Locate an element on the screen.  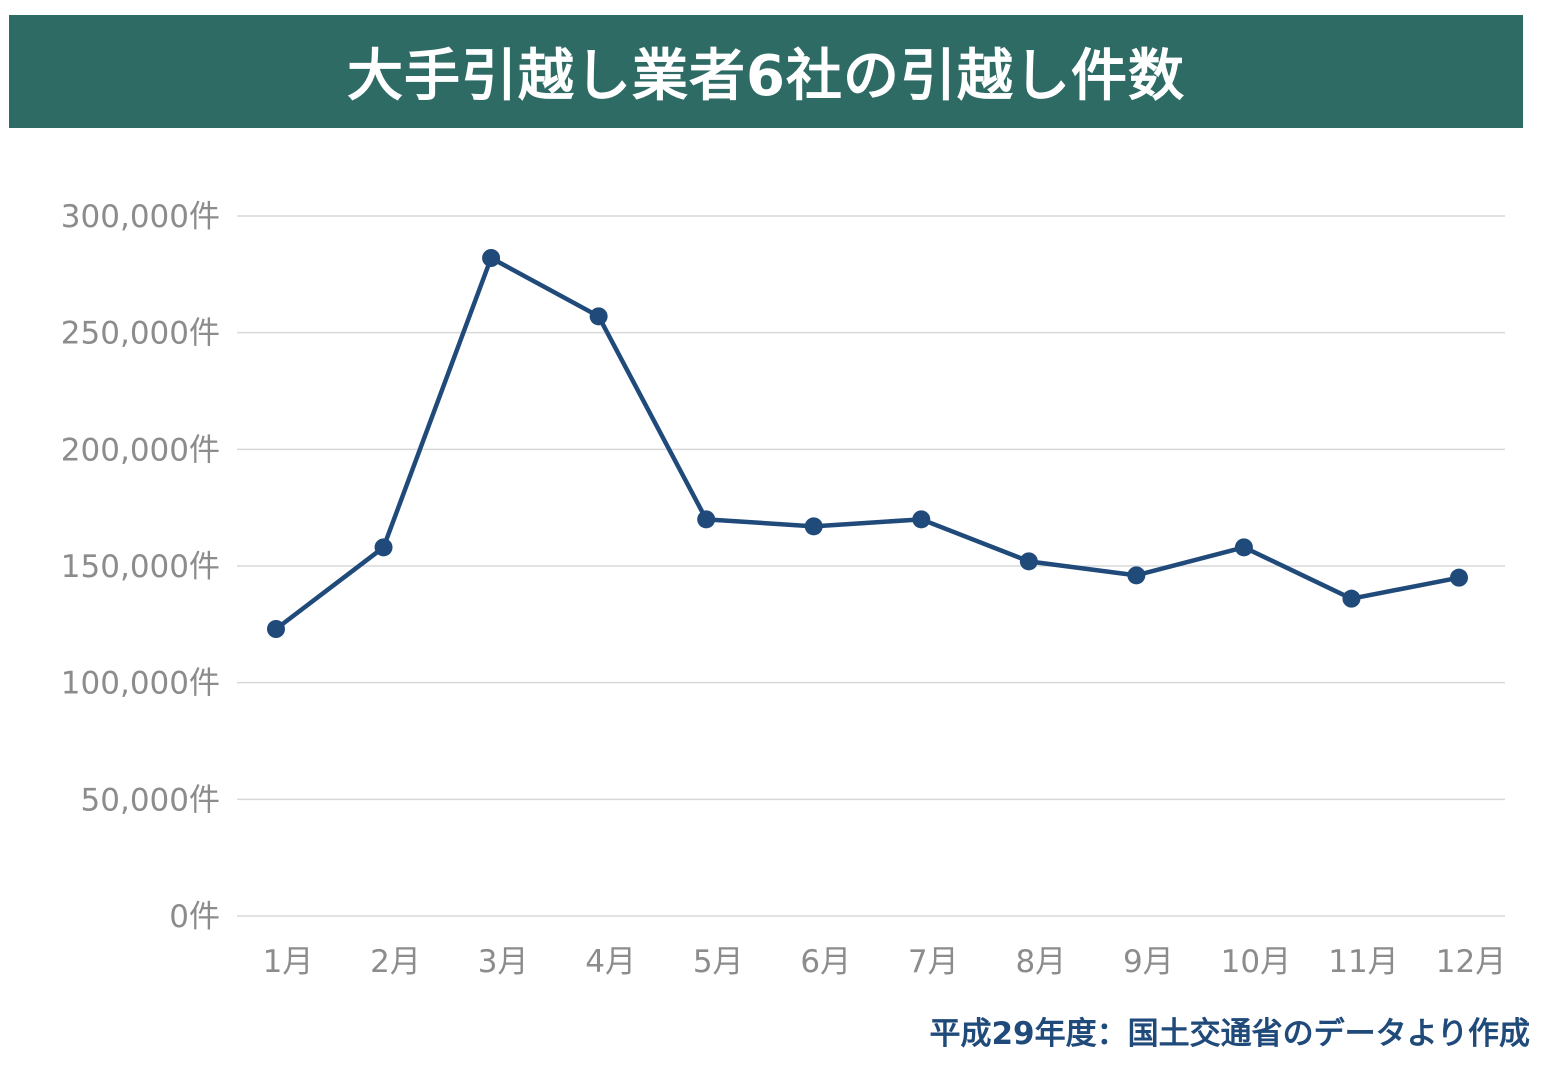
x-tick-label: 4月 is located at coordinates (610, 962).